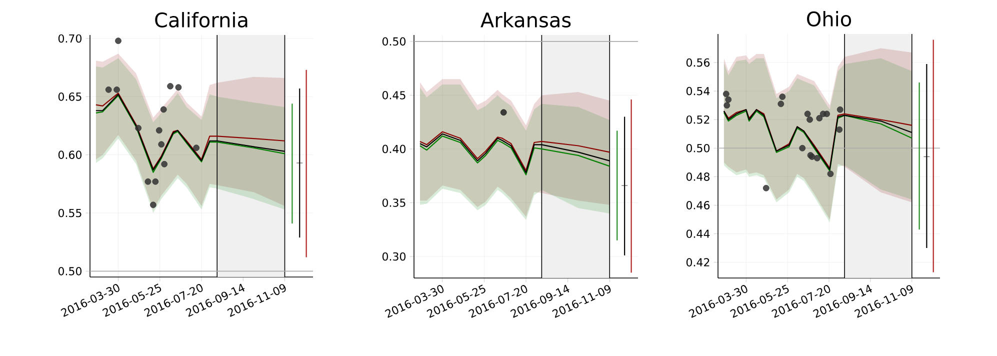 This screenshot has height=356, width=997. What do you see at coordinates (394, 256) in the screenshot?
I see `y-tick-label: 0.30` at bounding box center [394, 256].